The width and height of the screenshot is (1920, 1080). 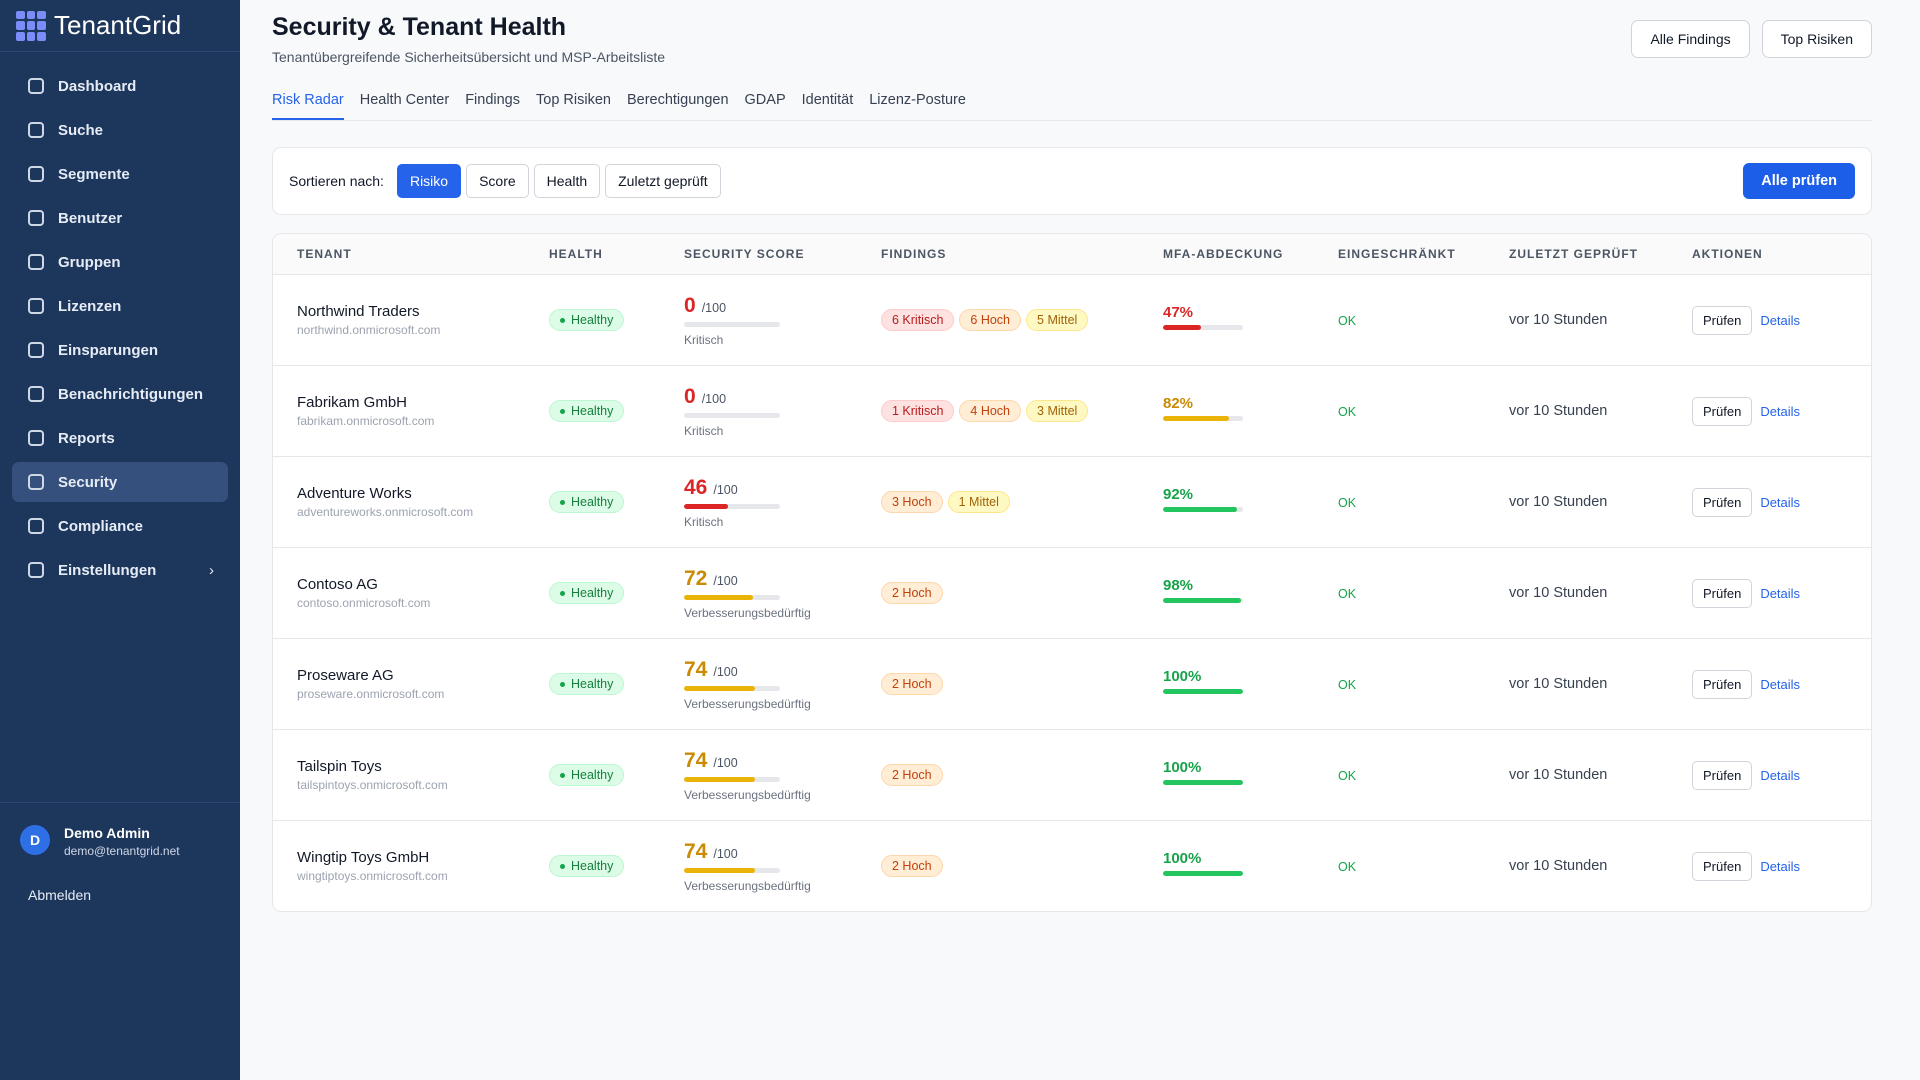 I want to click on finding-tag: 5 Mittel, so click(x=1057, y=320).